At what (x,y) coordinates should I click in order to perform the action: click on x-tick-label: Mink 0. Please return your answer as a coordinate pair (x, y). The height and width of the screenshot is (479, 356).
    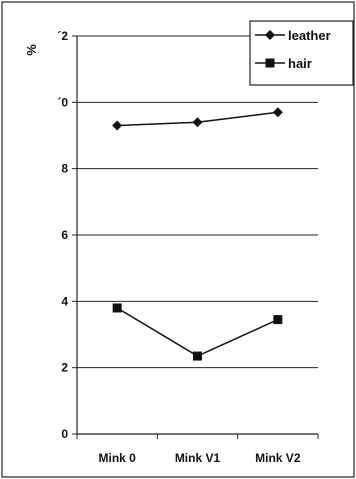
    Looking at the image, I should click on (117, 458).